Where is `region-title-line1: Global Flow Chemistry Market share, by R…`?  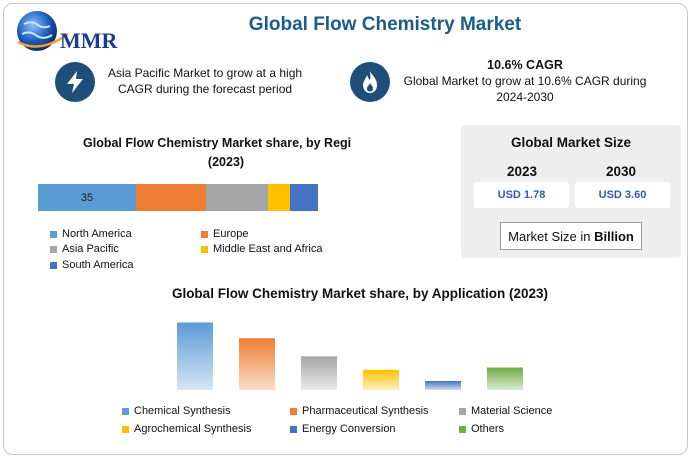
region-title-line1: Global Flow Chemistry Market share, by R… is located at coordinates (217, 143).